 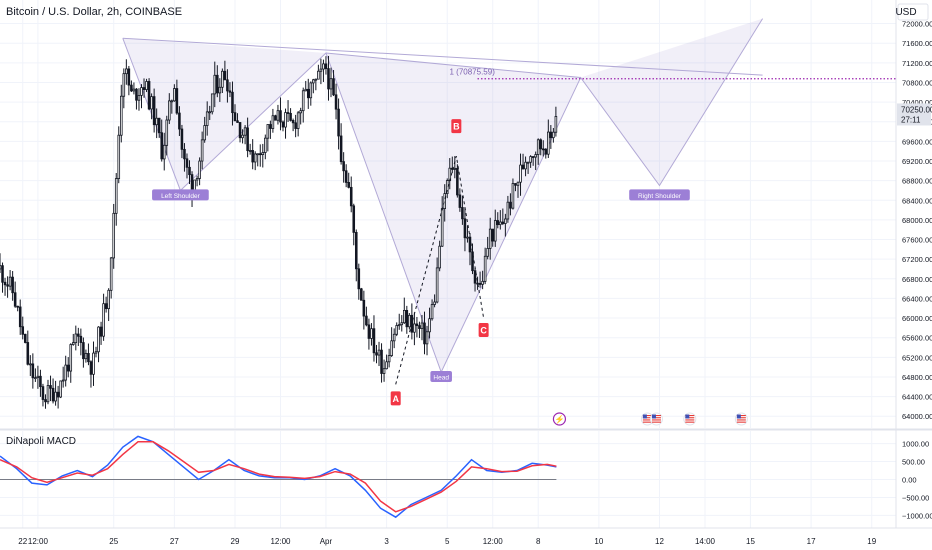 I want to click on price-tick-label: 68400.00, so click(x=917, y=200).